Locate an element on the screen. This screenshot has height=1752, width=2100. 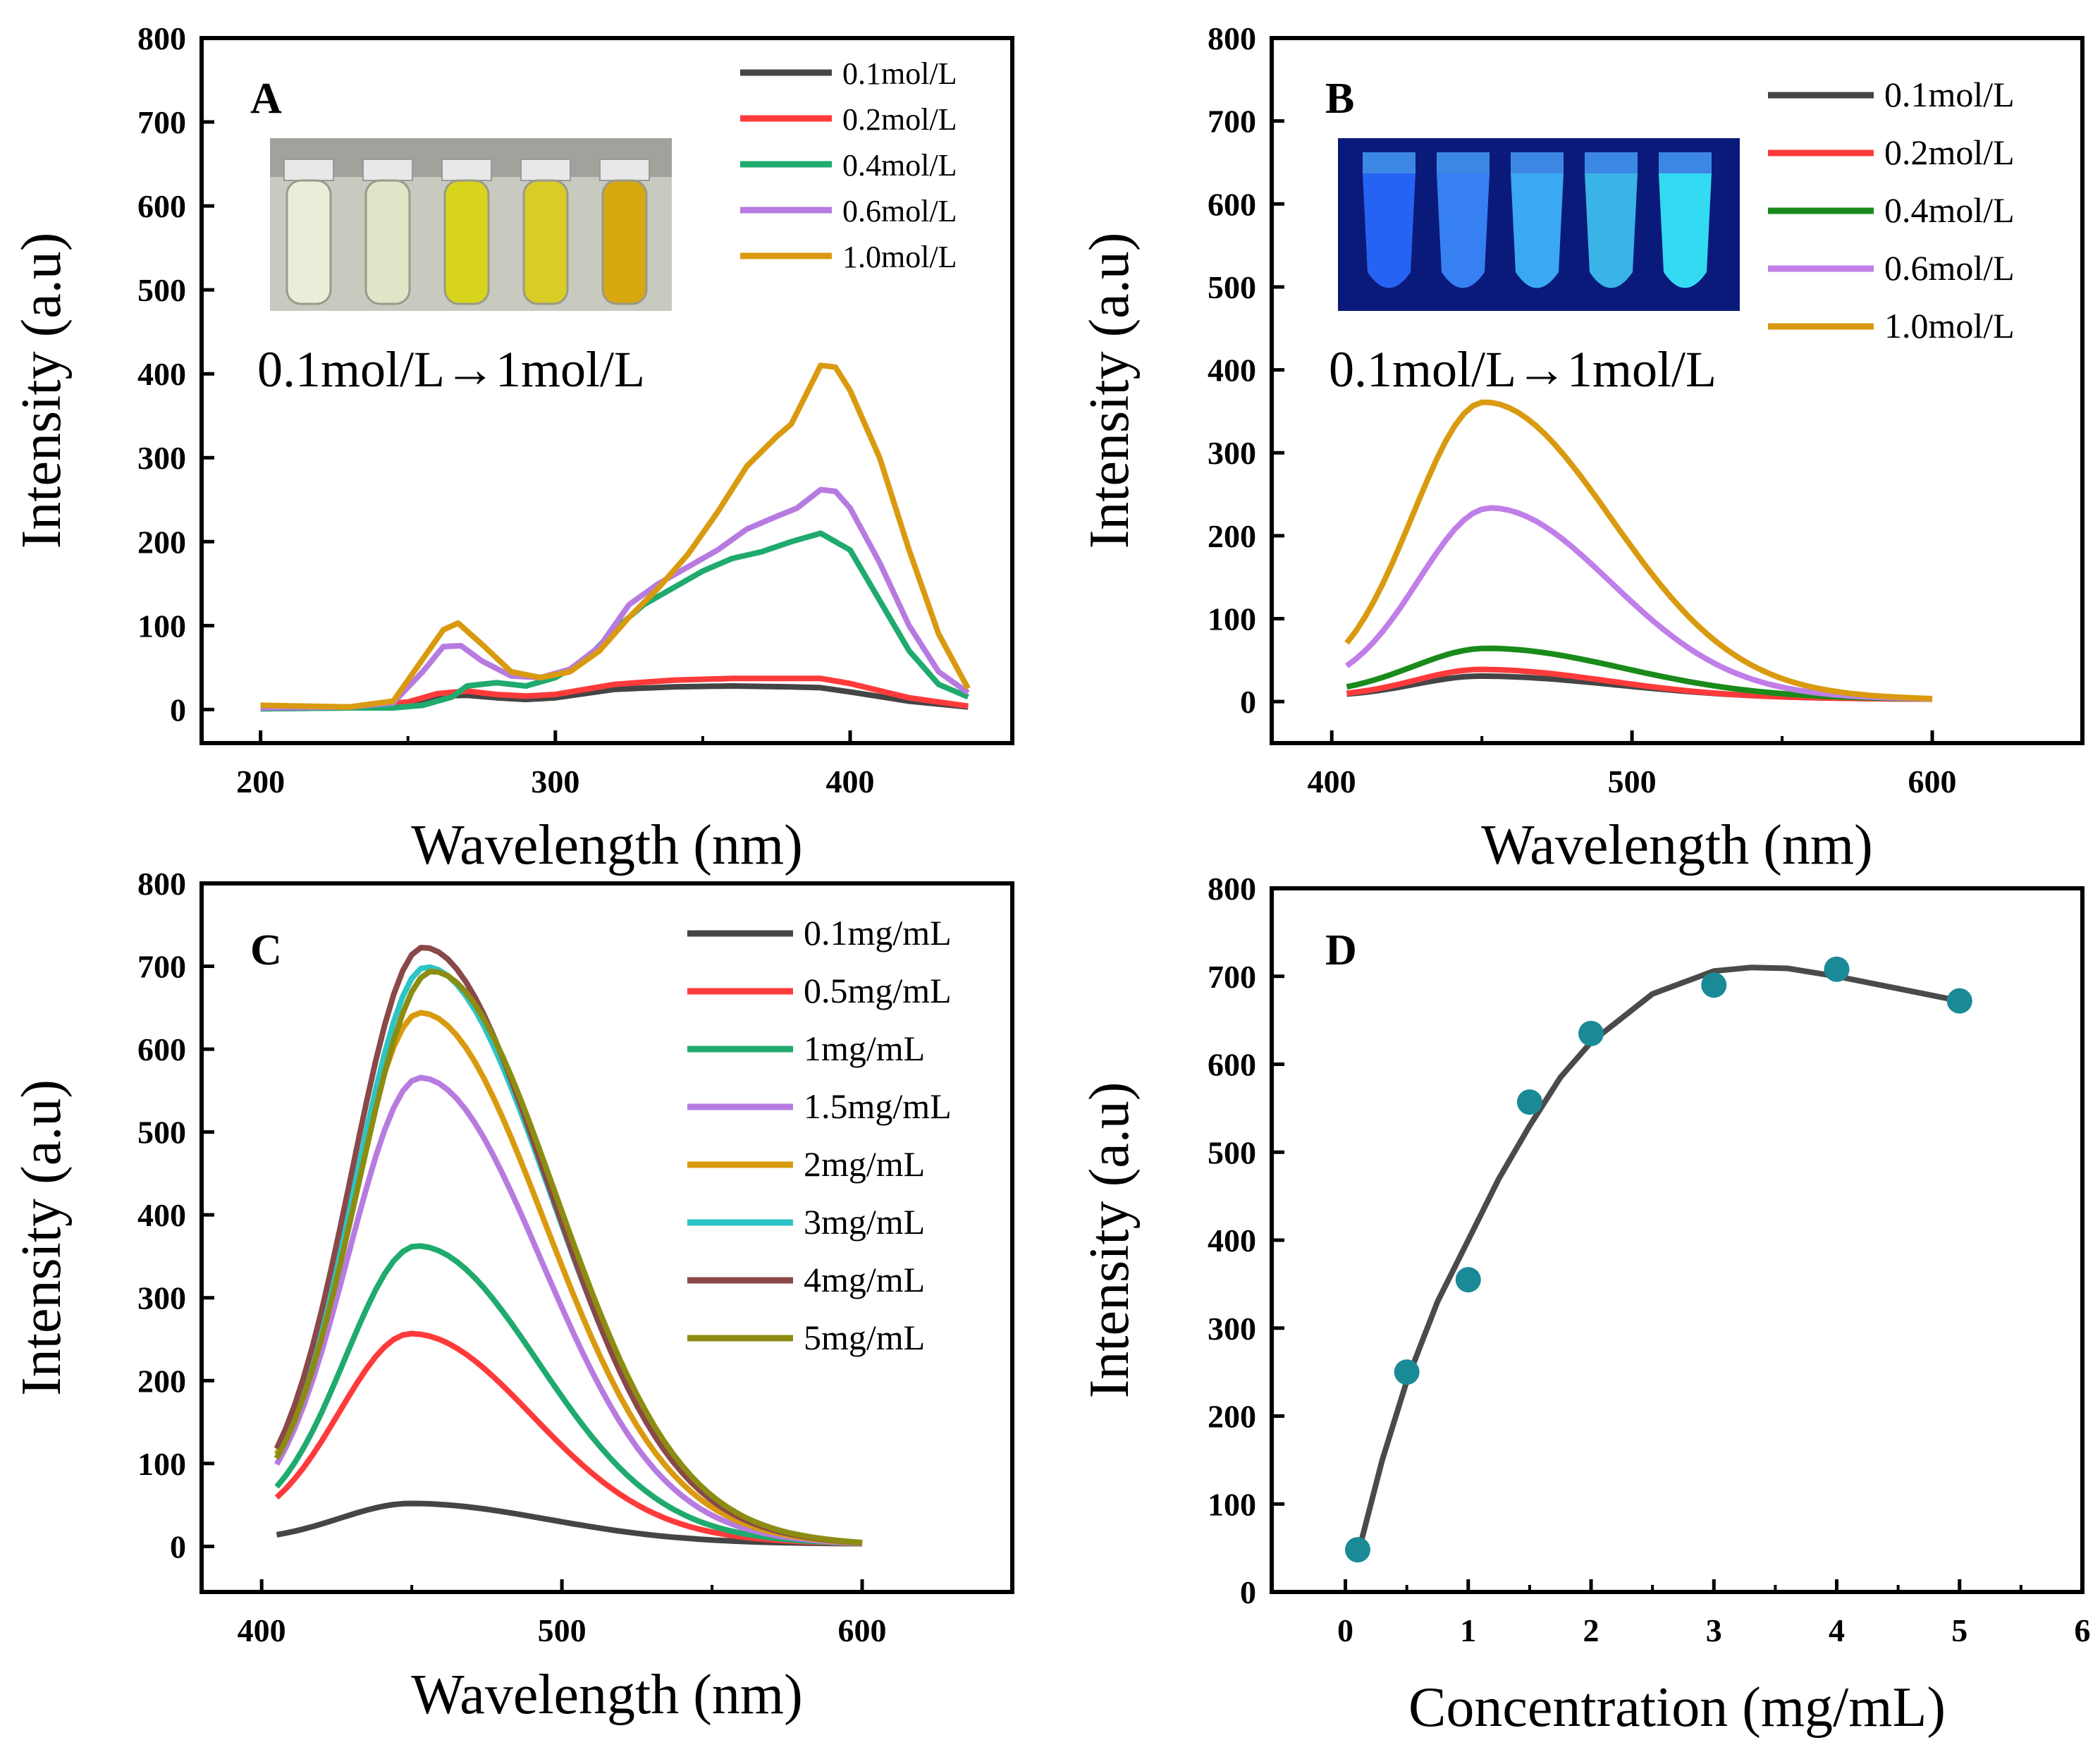
x-tick-label: 1 is located at coordinates (1468, 1630).